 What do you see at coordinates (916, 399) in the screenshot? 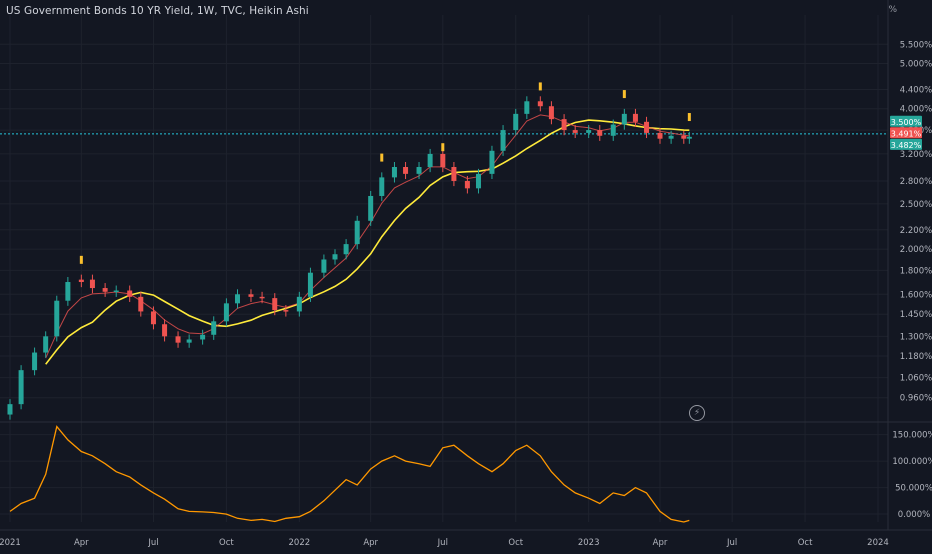
I see `price-axis-tick-label: 0.960%` at bounding box center [916, 399].